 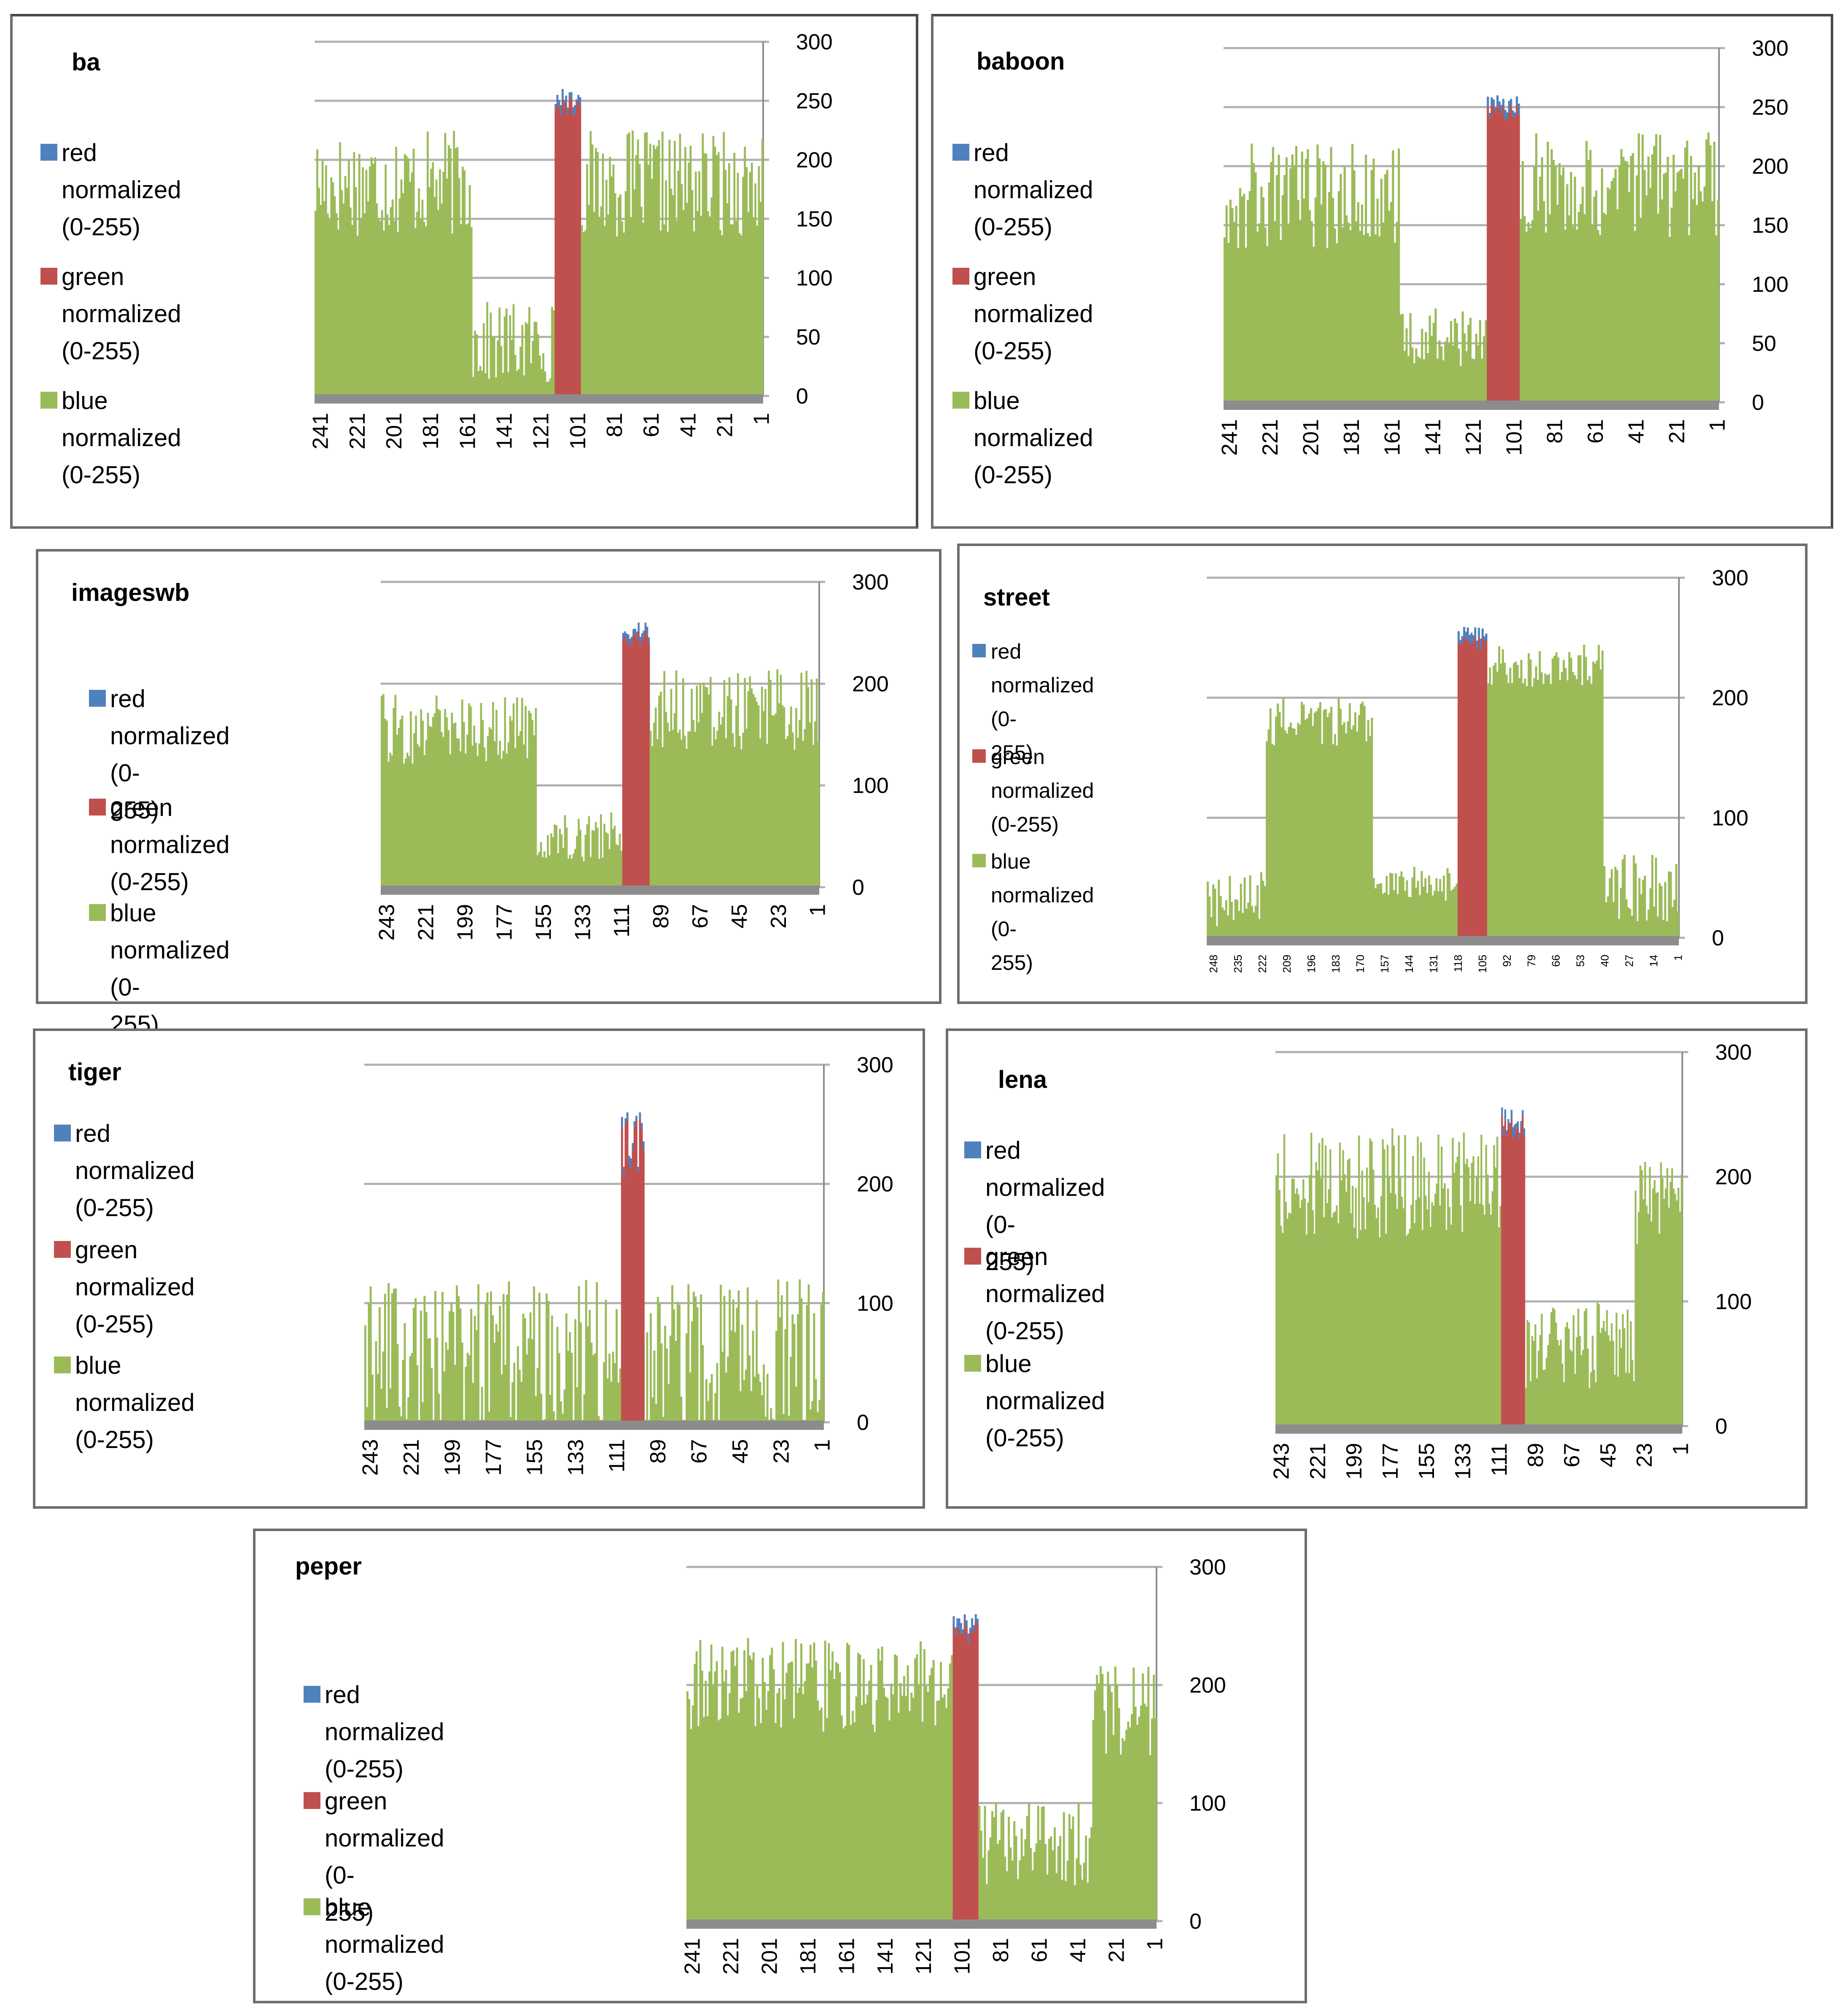 What do you see at coordinates (1500, 1459) in the screenshot?
I see `x-tick-label: 111` at bounding box center [1500, 1459].